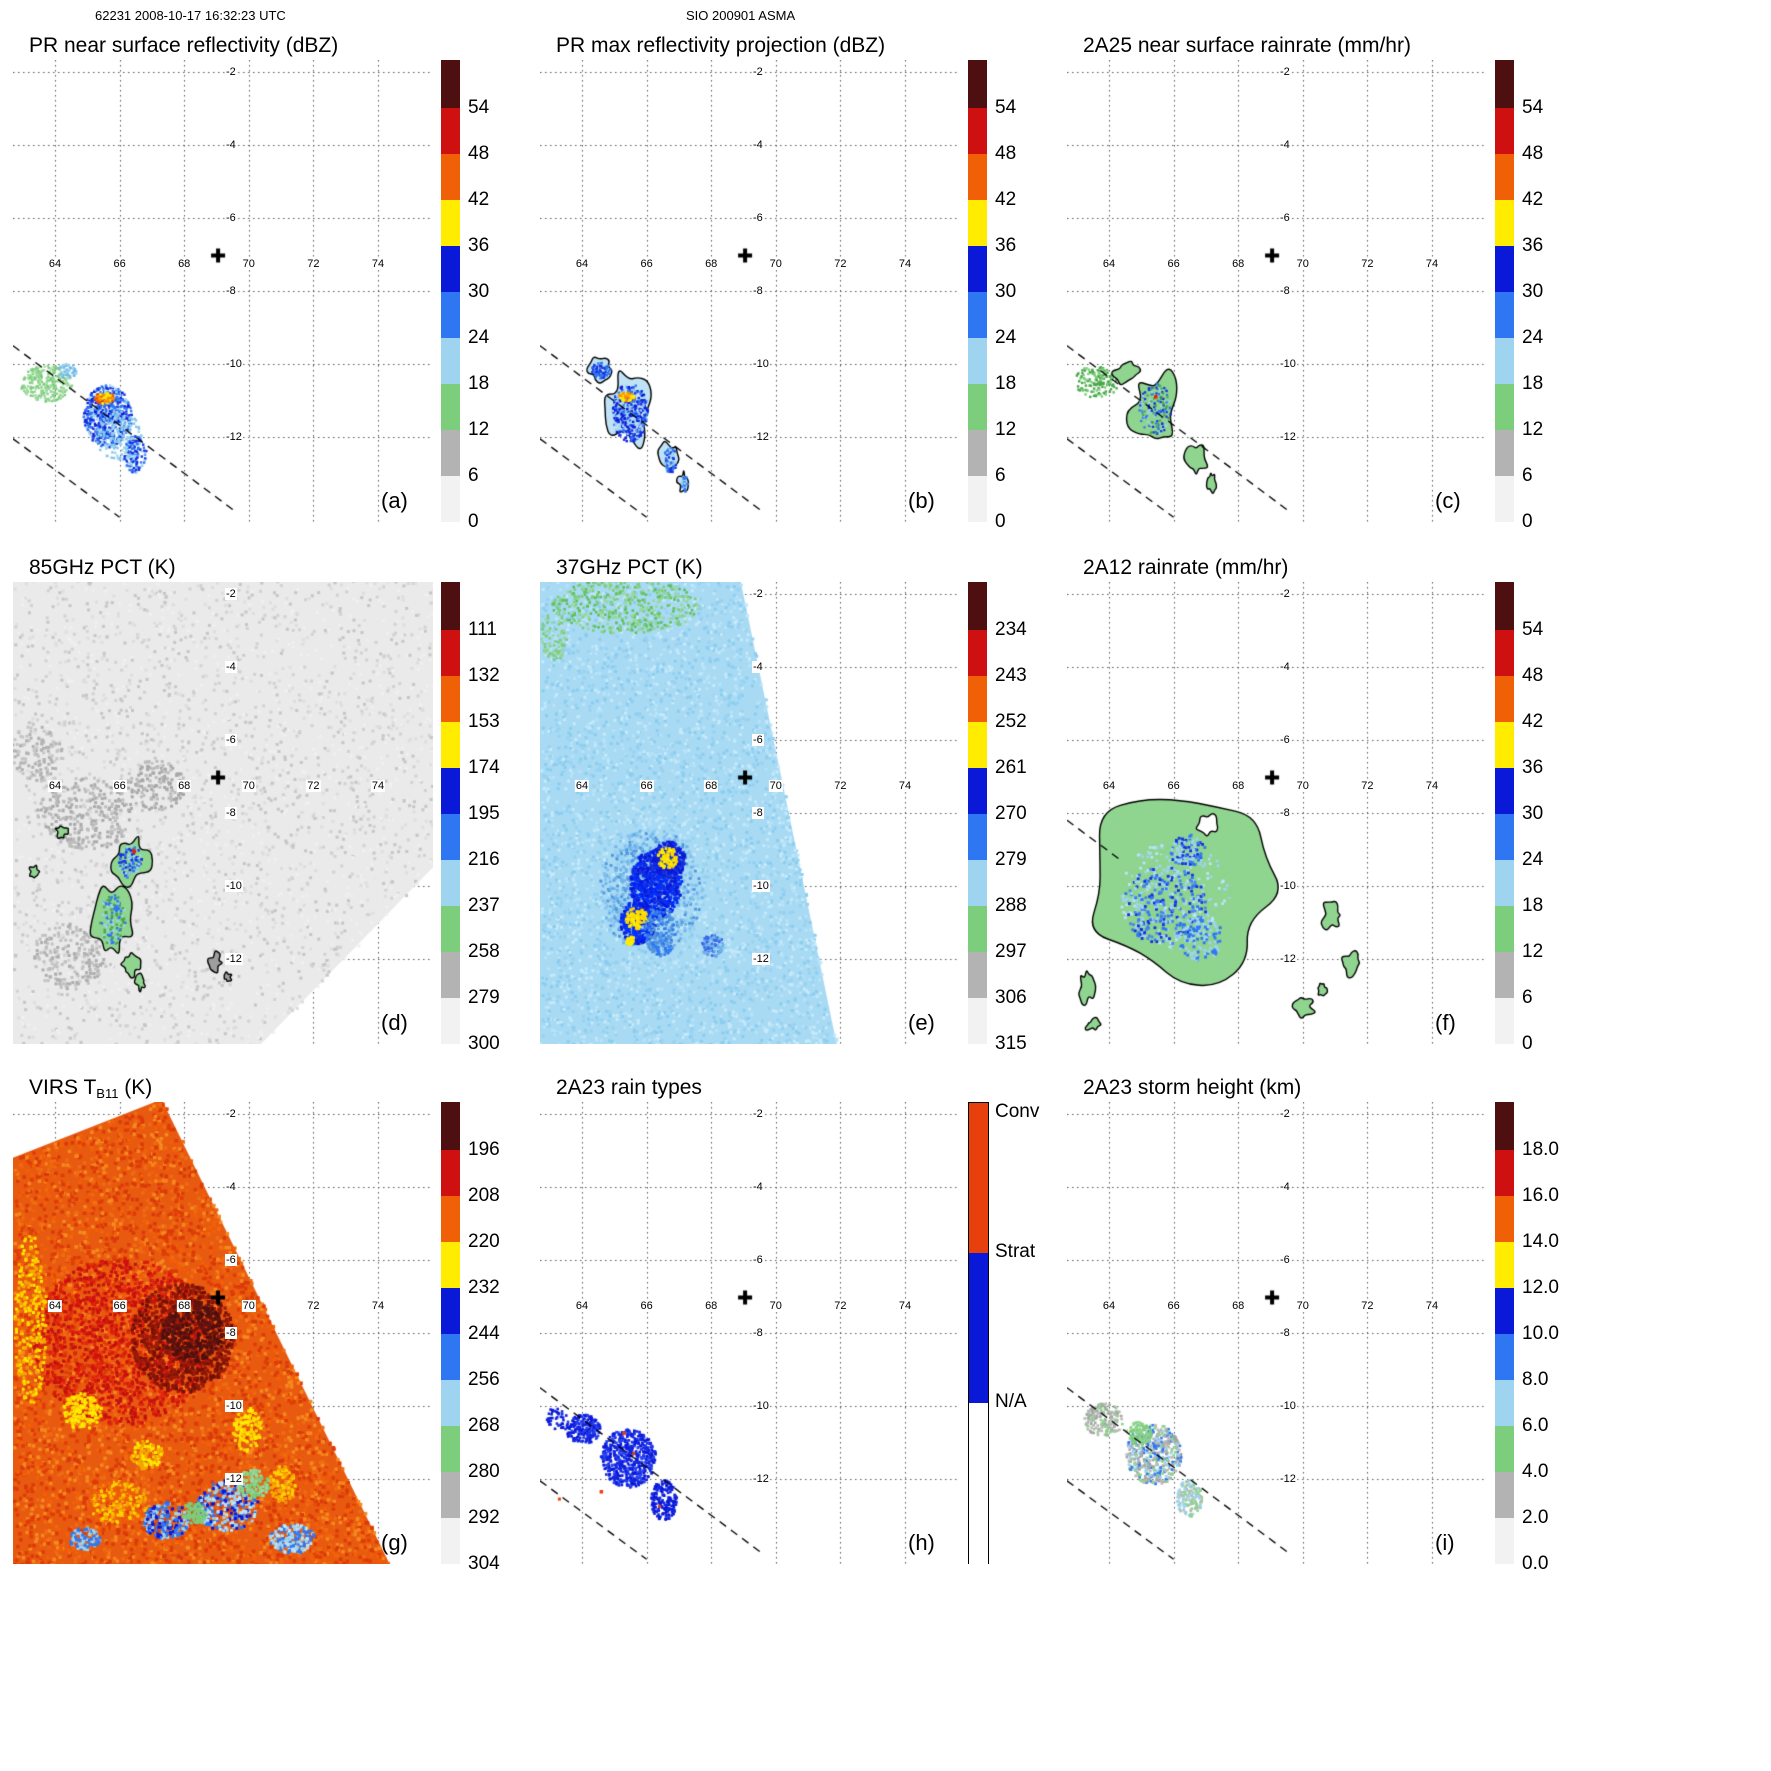 The image size is (1771, 1771). What do you see at coordinates (484, 1287) in the screenshot?
I see `colorbar-tick-label: 232` at bounding box center [484, 1287].